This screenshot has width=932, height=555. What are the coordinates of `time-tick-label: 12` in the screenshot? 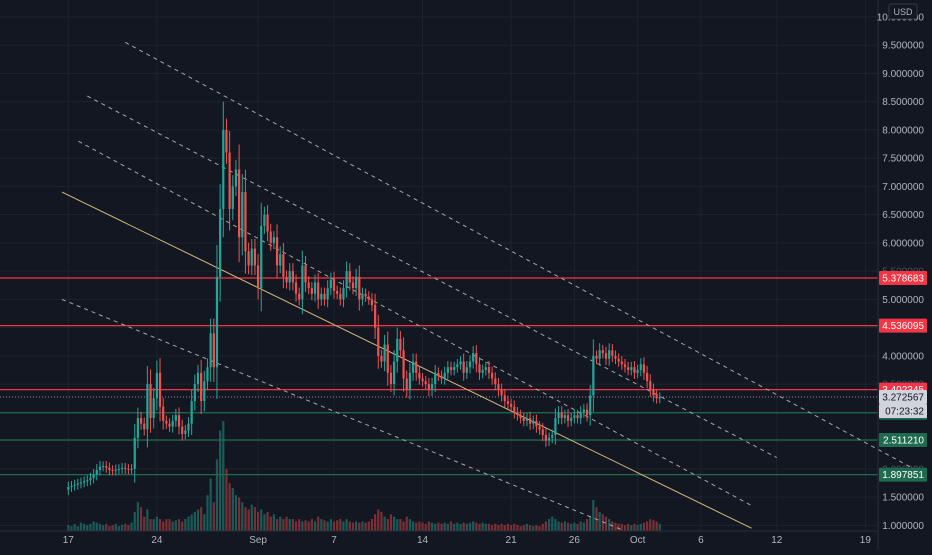 It's located at (777, 540).